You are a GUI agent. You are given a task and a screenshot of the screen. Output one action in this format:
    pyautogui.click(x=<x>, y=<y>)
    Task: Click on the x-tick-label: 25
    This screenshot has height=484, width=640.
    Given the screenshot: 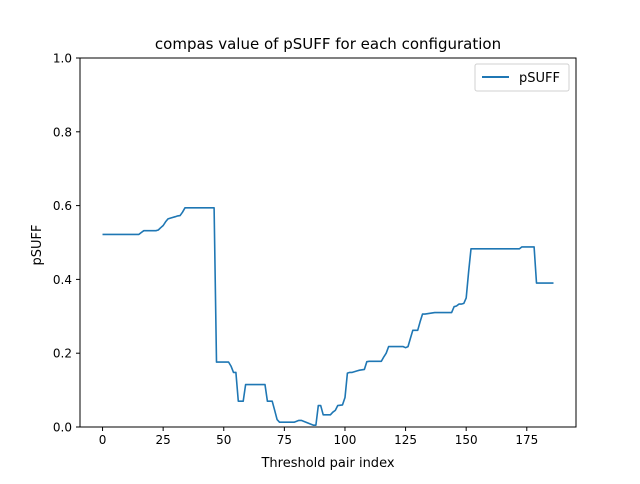 What is the action you would take?
    pyautogui.click(x=163, y=440)
    